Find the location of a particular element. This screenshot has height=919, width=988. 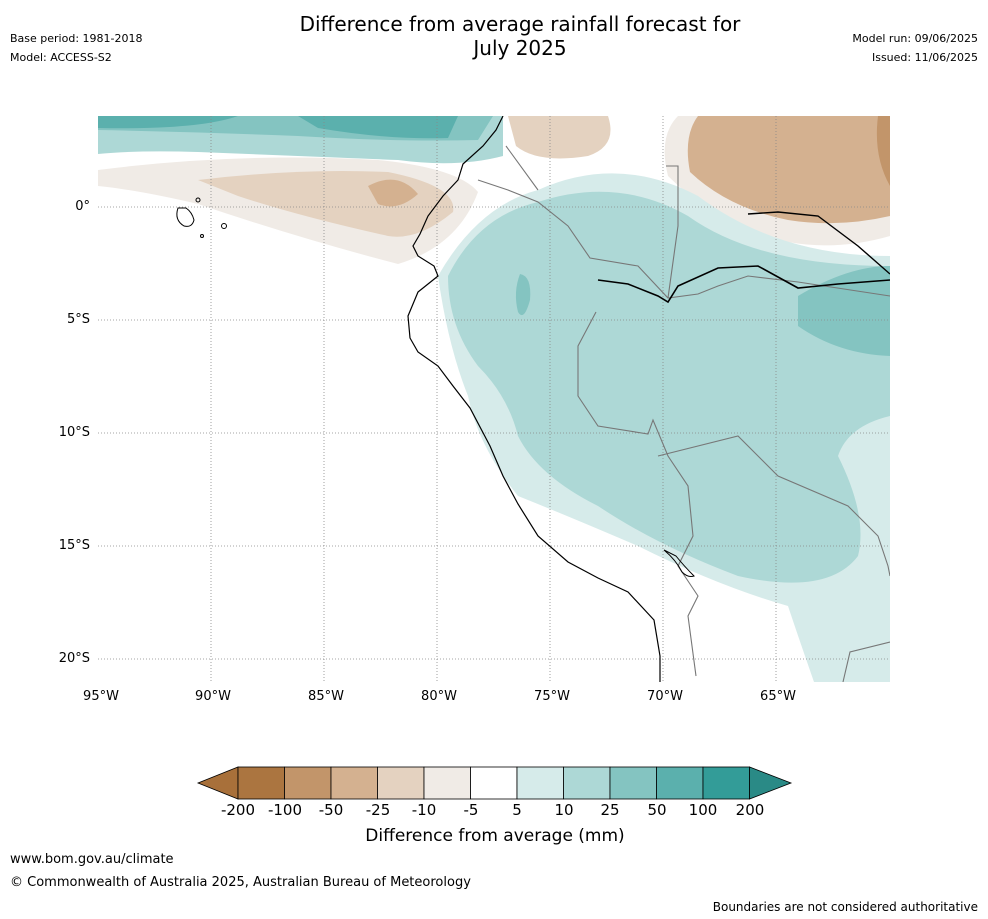

lat-tick: 20°S is located at coordinates (74, 658).